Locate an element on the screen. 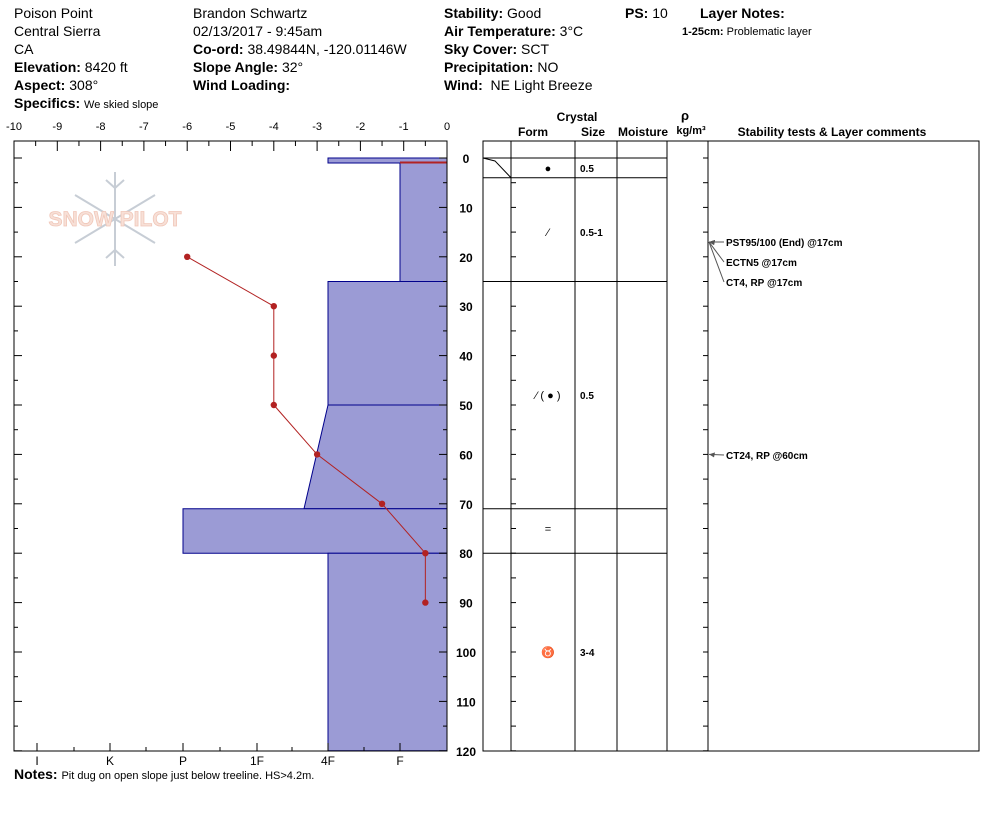 The width and height of the screenshot is (994, 840). snowpilot-logo: SNOW PILOT is located at coordinates (115, 219).